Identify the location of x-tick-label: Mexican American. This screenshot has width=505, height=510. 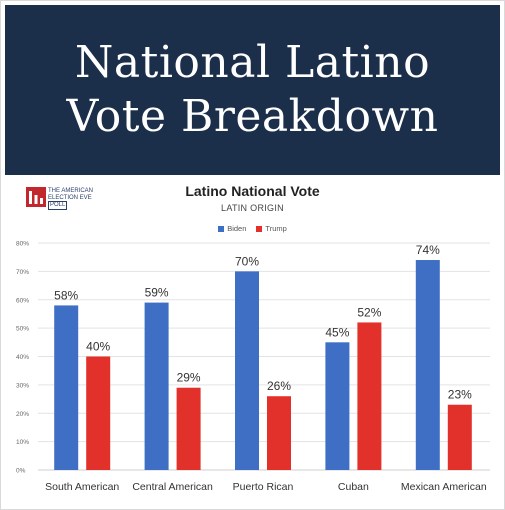
(444, 487).